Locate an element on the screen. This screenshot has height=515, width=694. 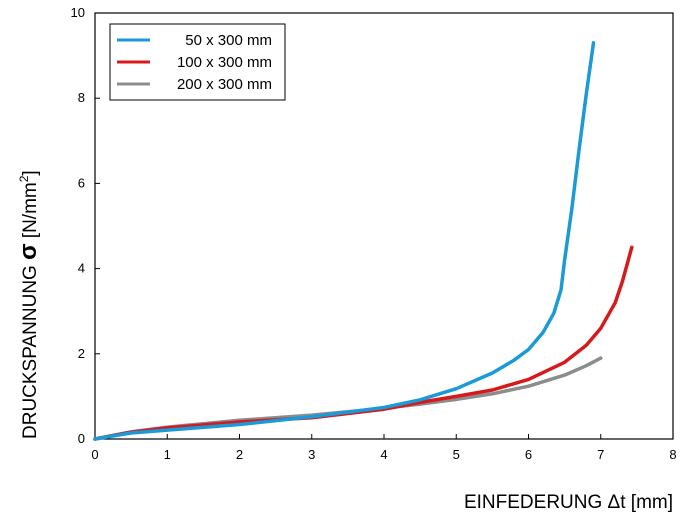
y-tick-label: 4 is located at coordinates (81, 268).